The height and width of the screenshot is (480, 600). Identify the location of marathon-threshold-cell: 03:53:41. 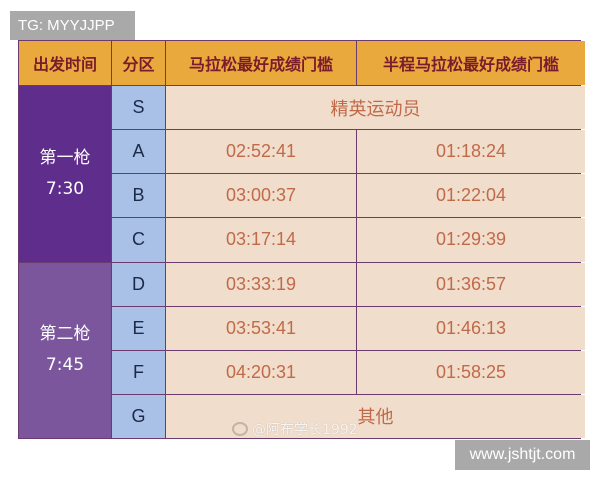
(261, 328).